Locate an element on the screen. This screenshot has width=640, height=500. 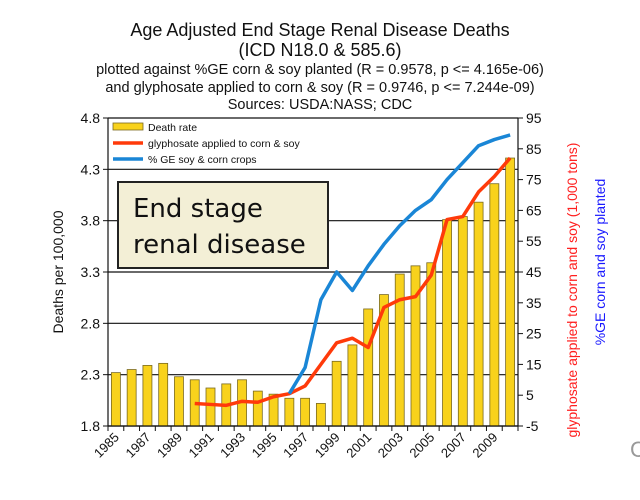
bar-death-rate-2006 is located at coordinates (447, 323).